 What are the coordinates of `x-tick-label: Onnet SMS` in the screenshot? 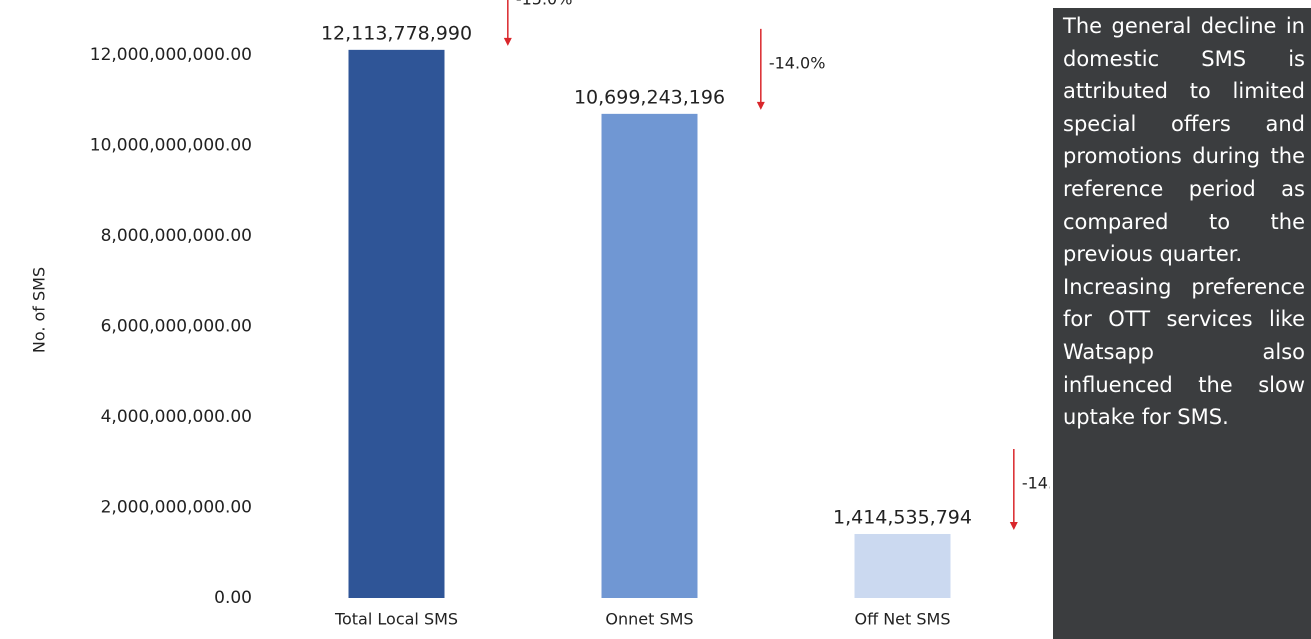 It's located at (649, 619).